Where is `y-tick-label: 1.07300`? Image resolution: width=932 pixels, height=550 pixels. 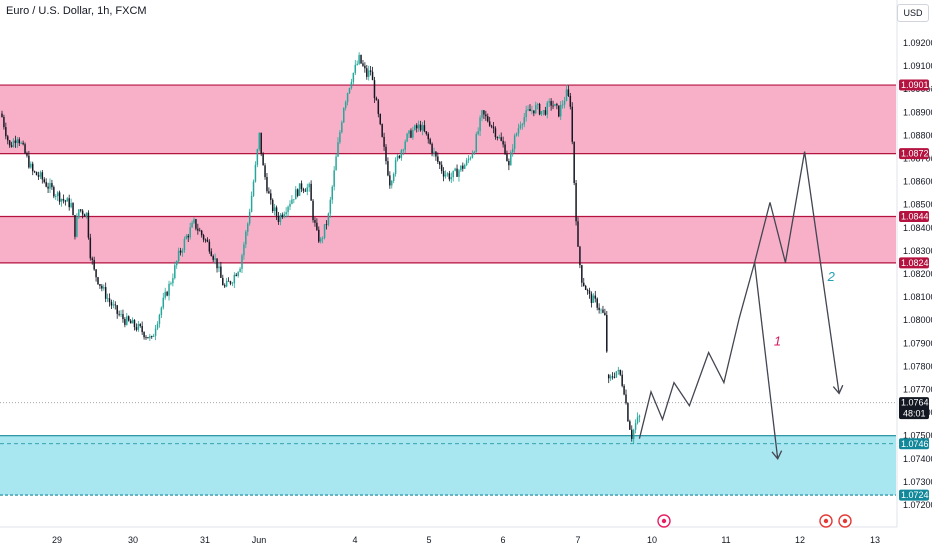 y-tick-label: 1.07300 is located at coordinates (917, 482).